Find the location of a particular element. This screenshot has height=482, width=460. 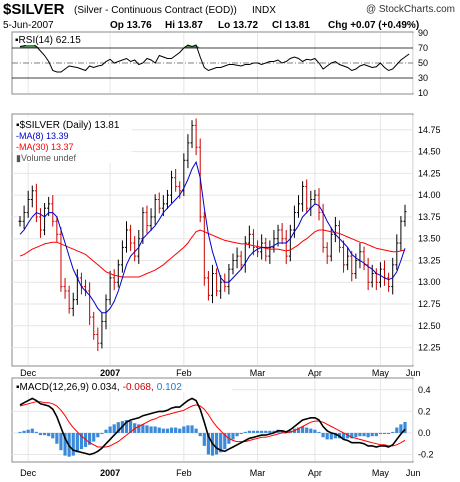

quote-close: Cl 13.81 is located at coordinates (291, 25).